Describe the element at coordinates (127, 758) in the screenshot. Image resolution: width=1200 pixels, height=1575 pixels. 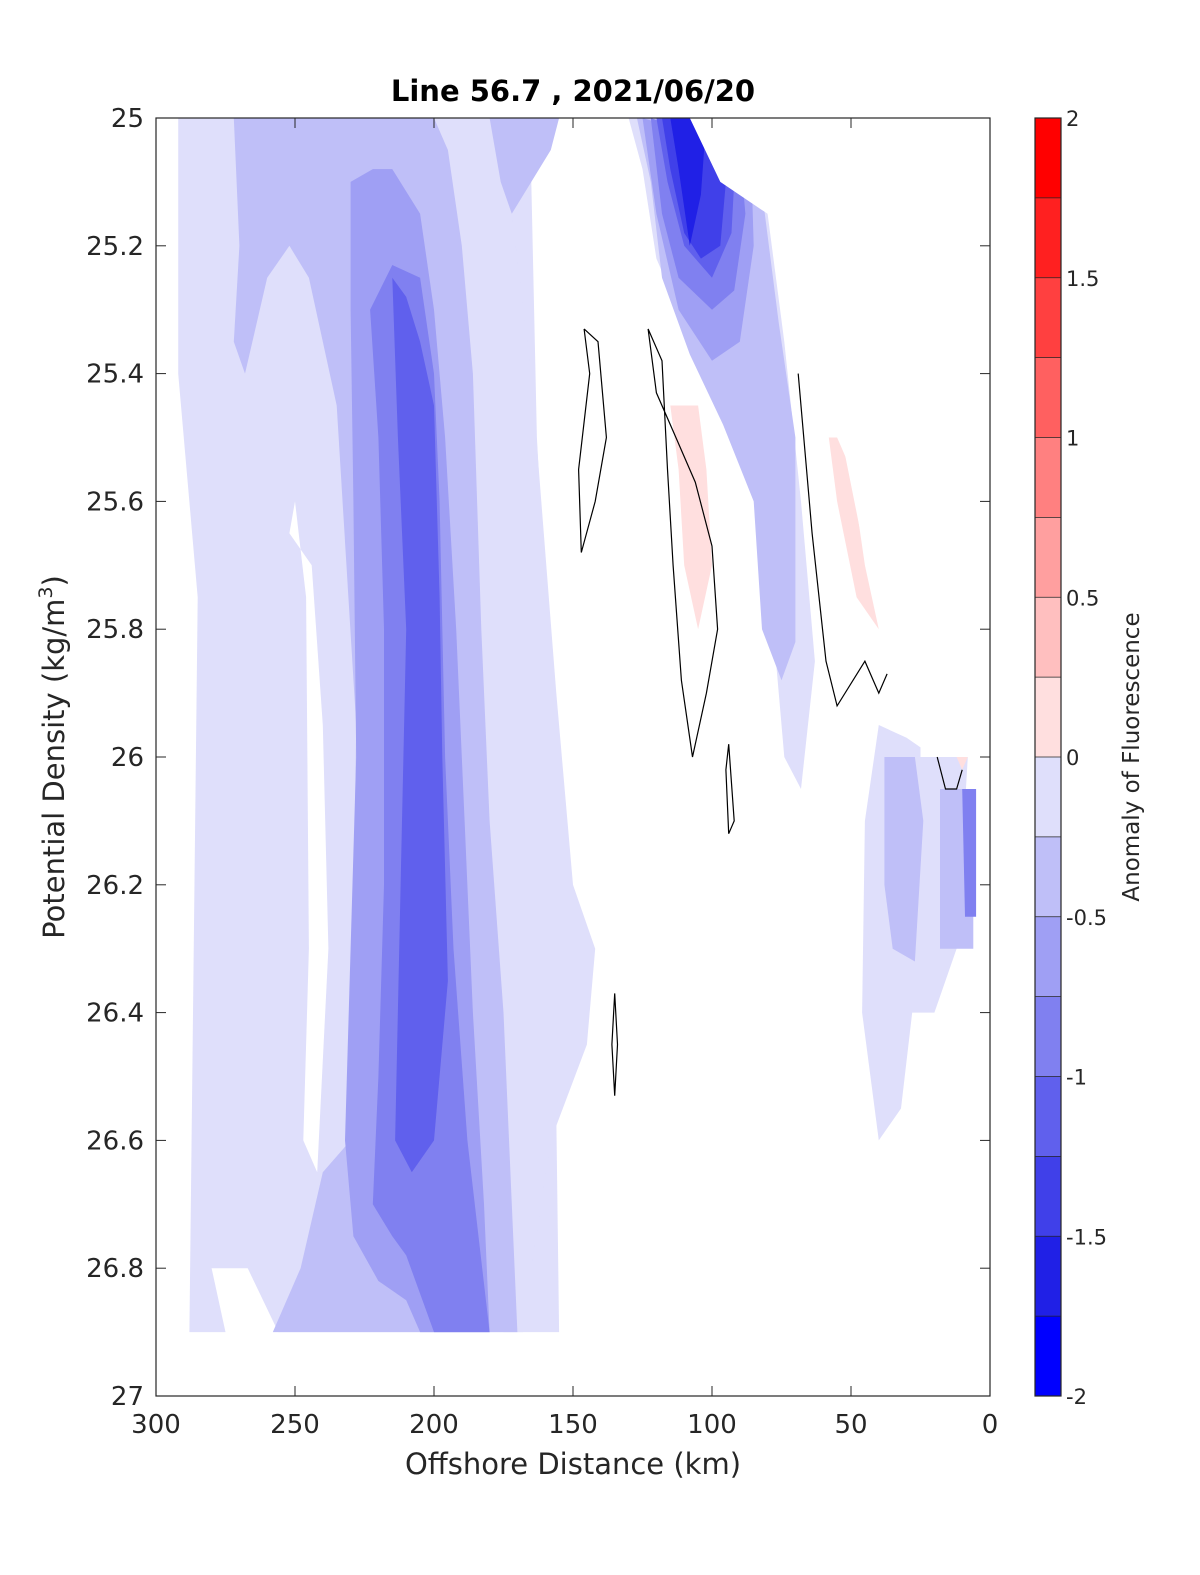
I see `y-tick-label: 26` at that location.